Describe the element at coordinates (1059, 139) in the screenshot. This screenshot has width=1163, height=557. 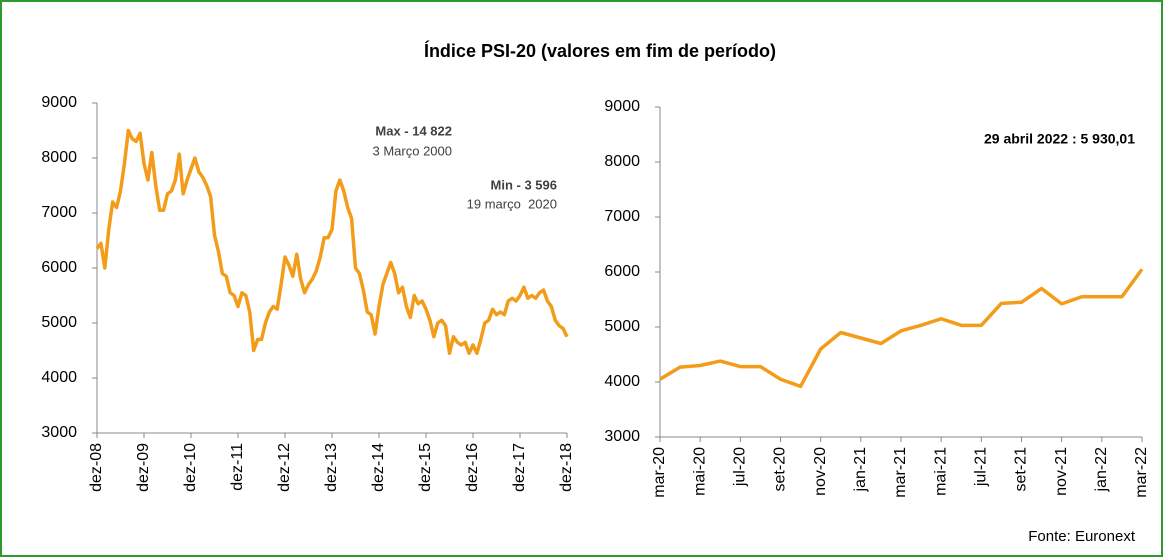
I see `annotation: 29 abril 2022 : 5 930,01` at that location.